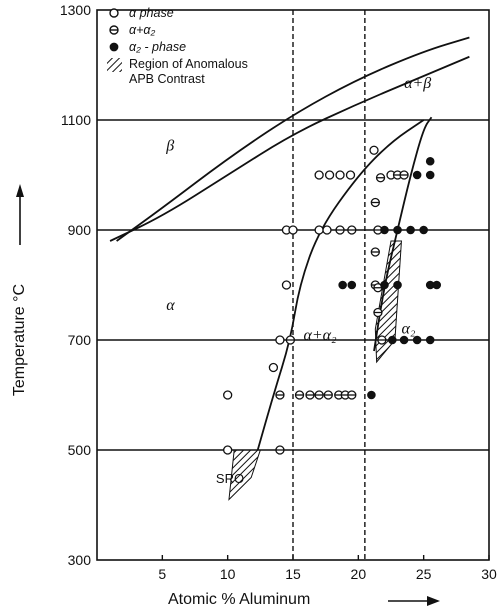  I want to click on x-axis-title: Atomic % Aluminum, so click(239, 599).